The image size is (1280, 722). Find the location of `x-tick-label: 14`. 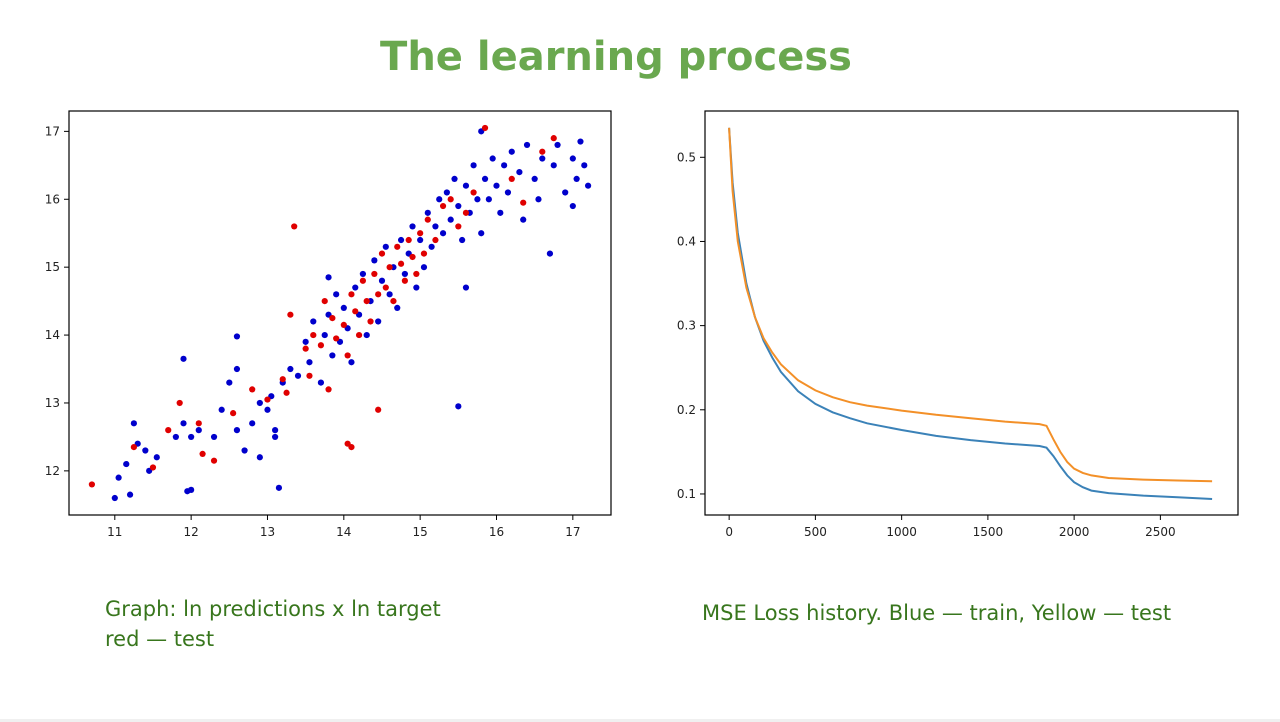

x-tick-label: 14 is located at coordinates (343, 532).